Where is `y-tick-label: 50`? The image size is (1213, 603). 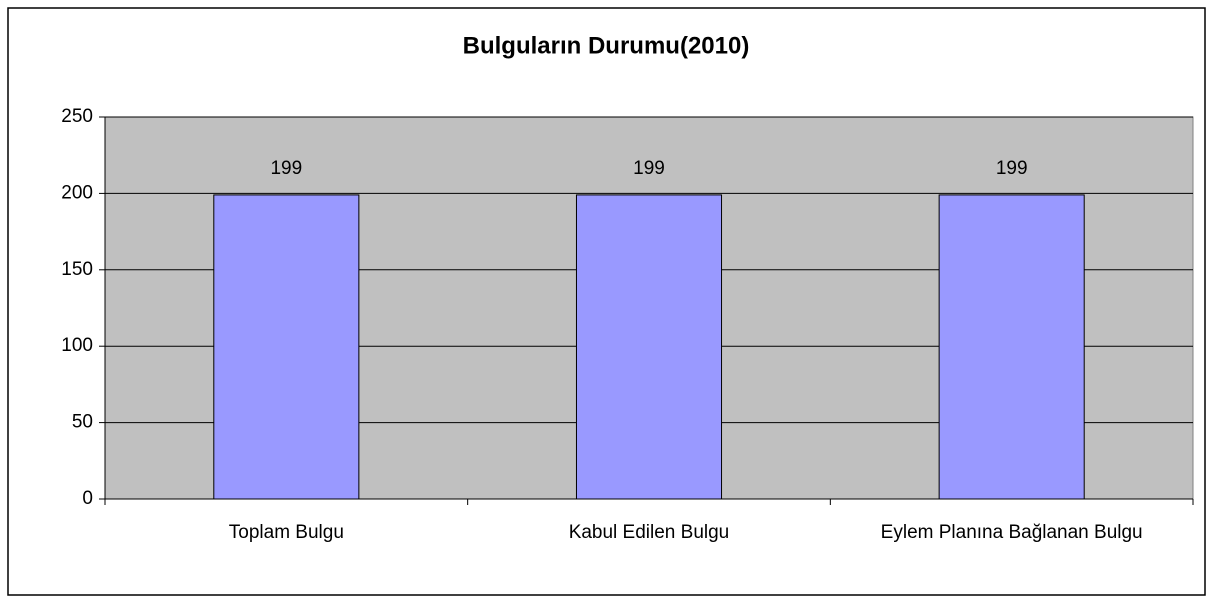 y-tick-label: 50 is located at coordinates (82, 422).